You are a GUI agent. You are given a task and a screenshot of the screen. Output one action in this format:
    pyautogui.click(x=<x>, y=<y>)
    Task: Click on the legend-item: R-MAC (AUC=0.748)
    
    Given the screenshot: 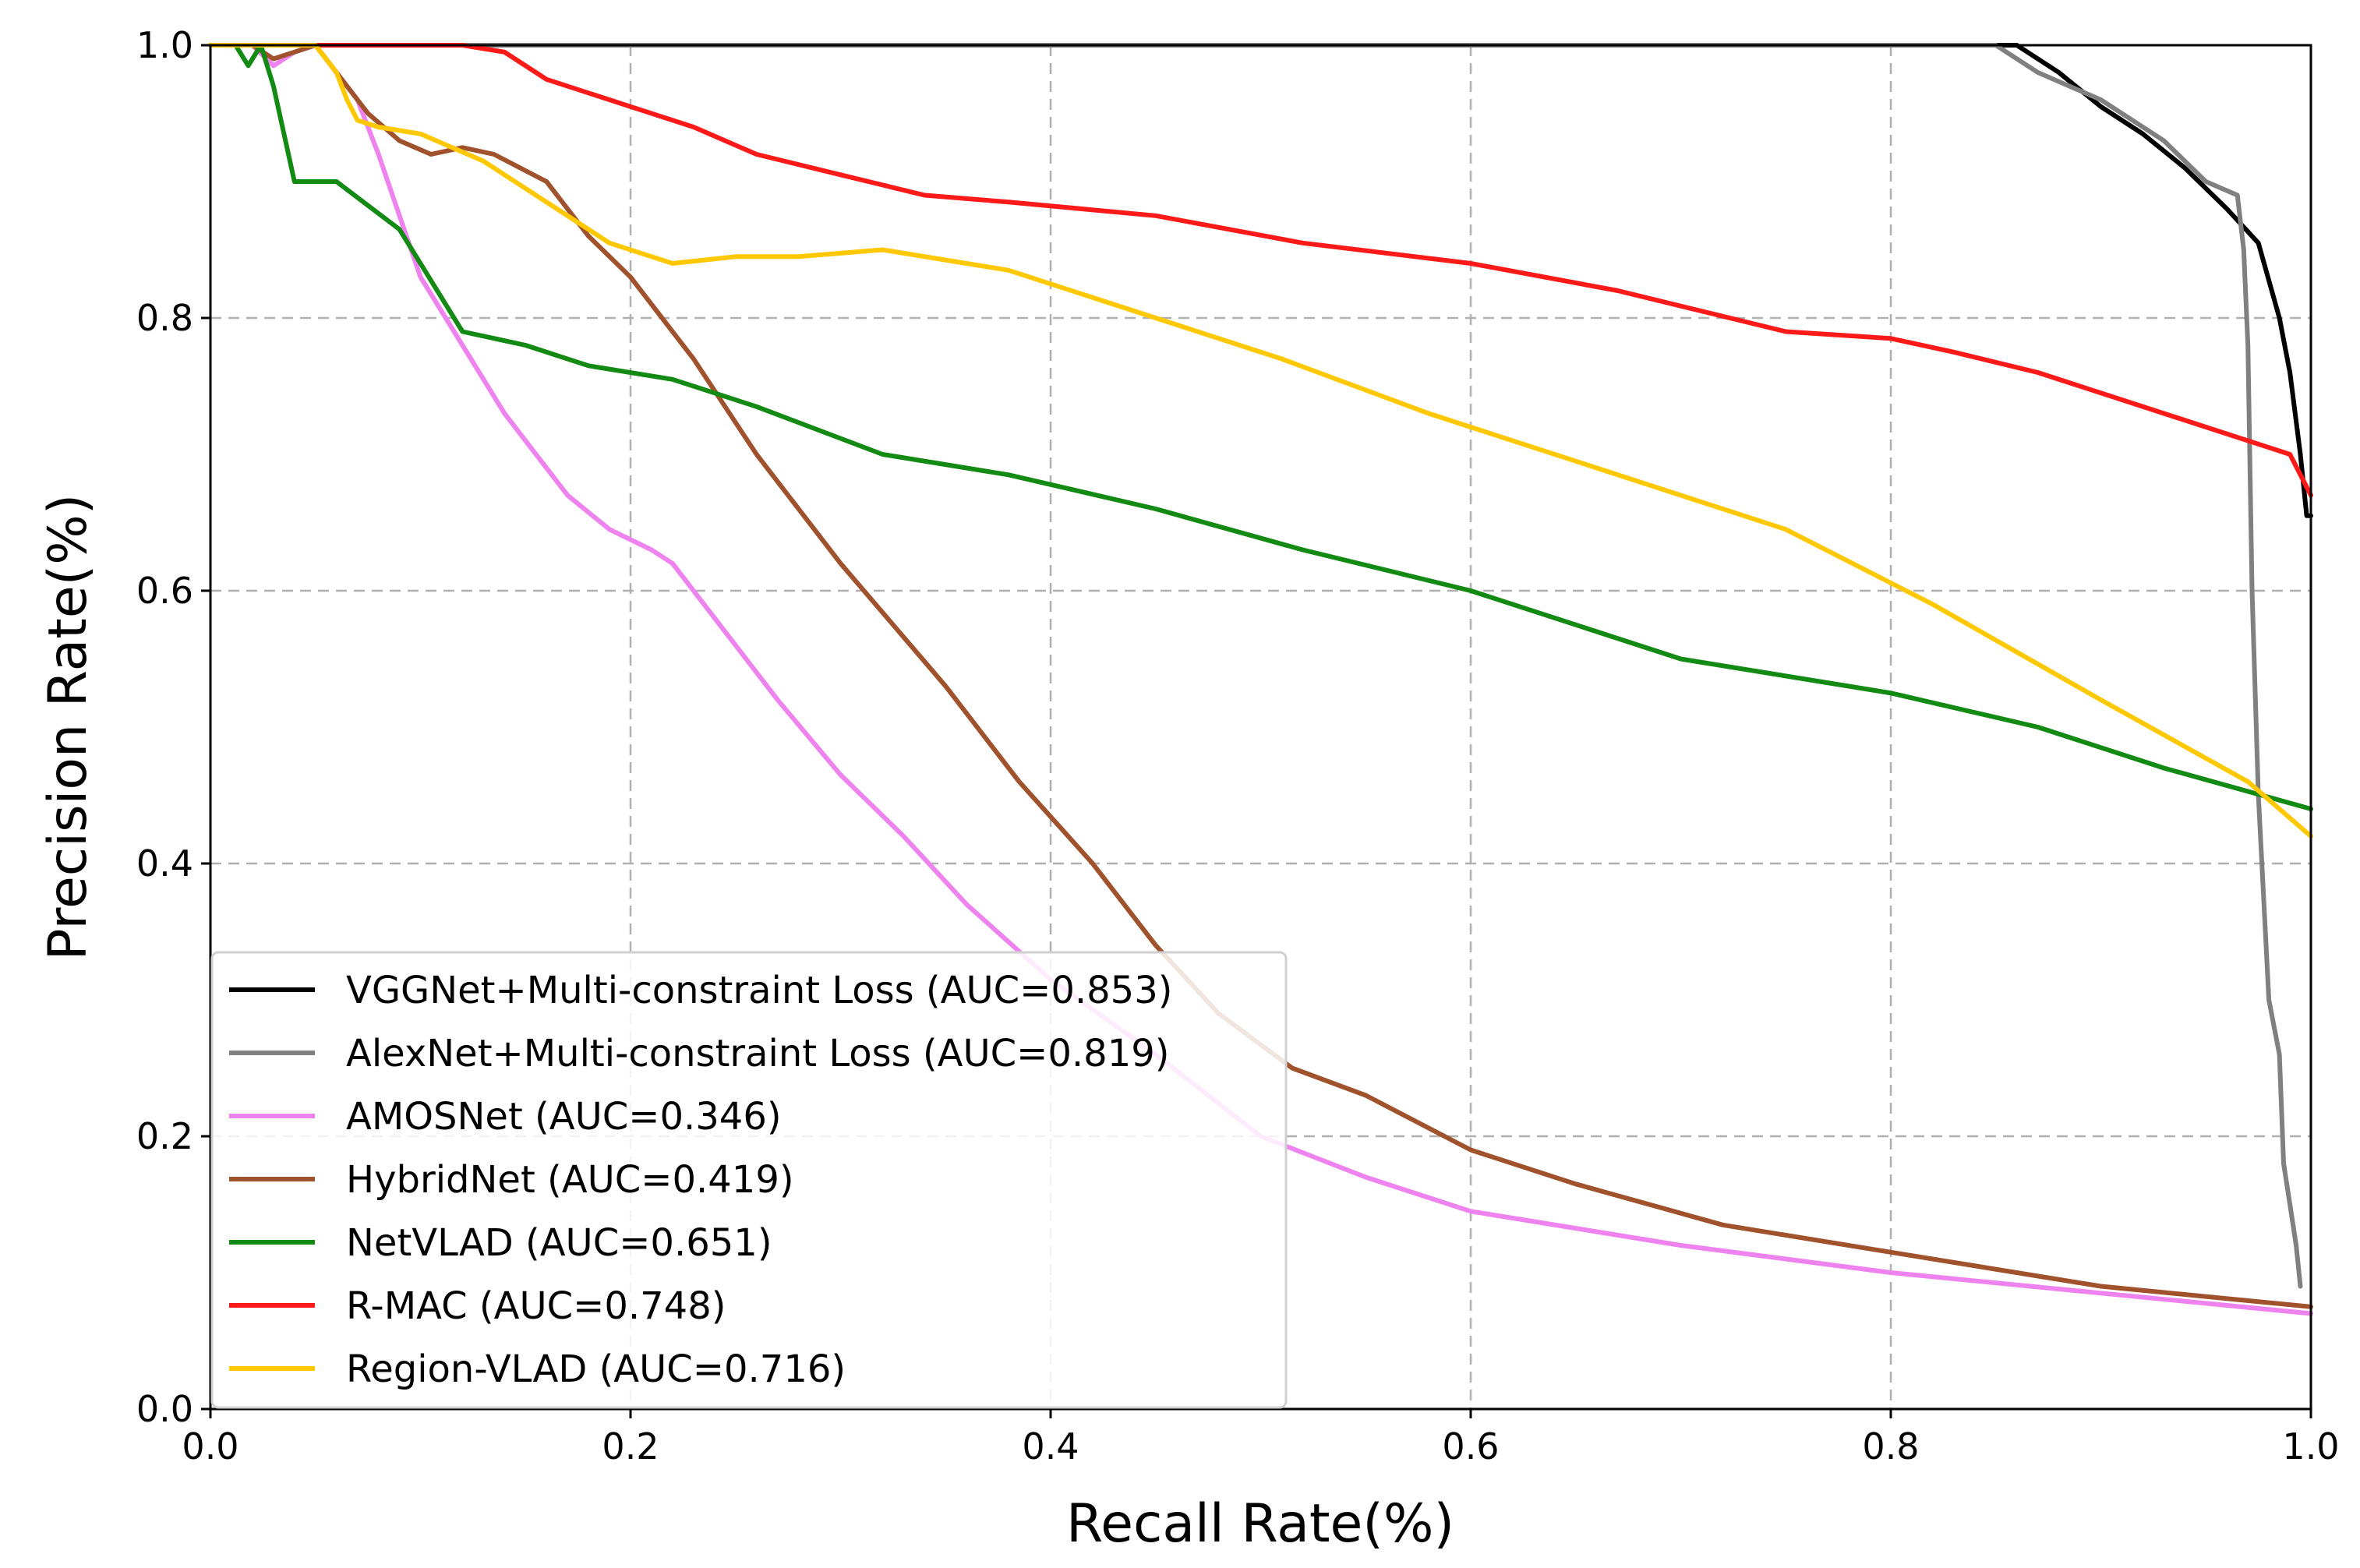 What is the action you would take?
    pyautogui.click(x=477, y=1306)
    